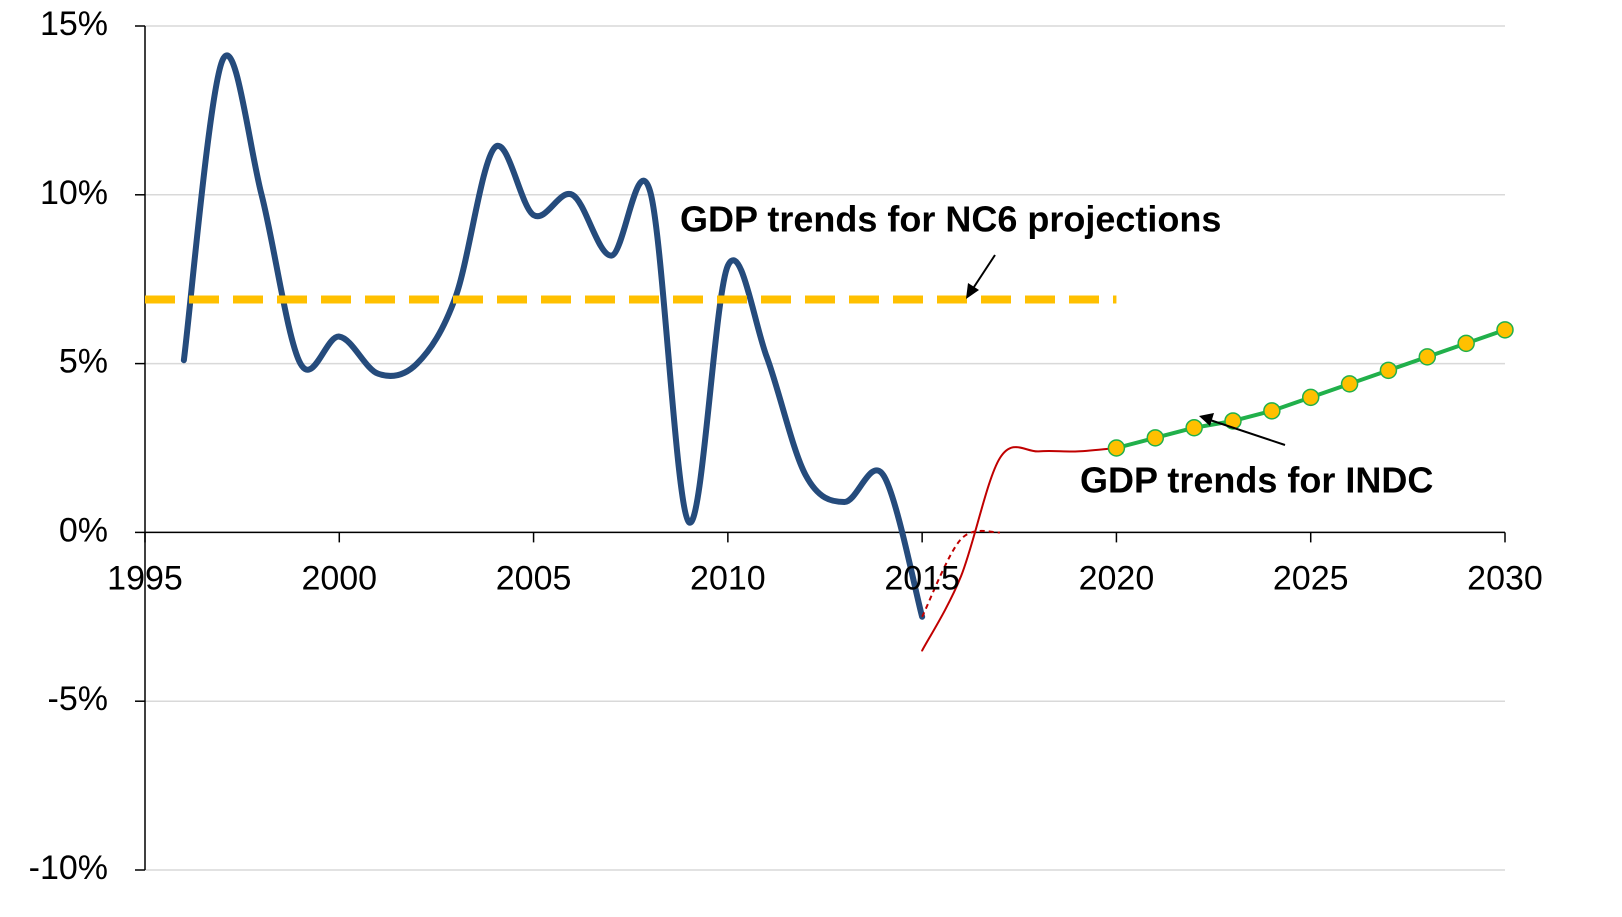 This screenshot has height=917, width=1622. What do you see at coordinates (68, 868) in the screenshot?
I see `y-tick-label: -10%` at bounding box center [68, 868].